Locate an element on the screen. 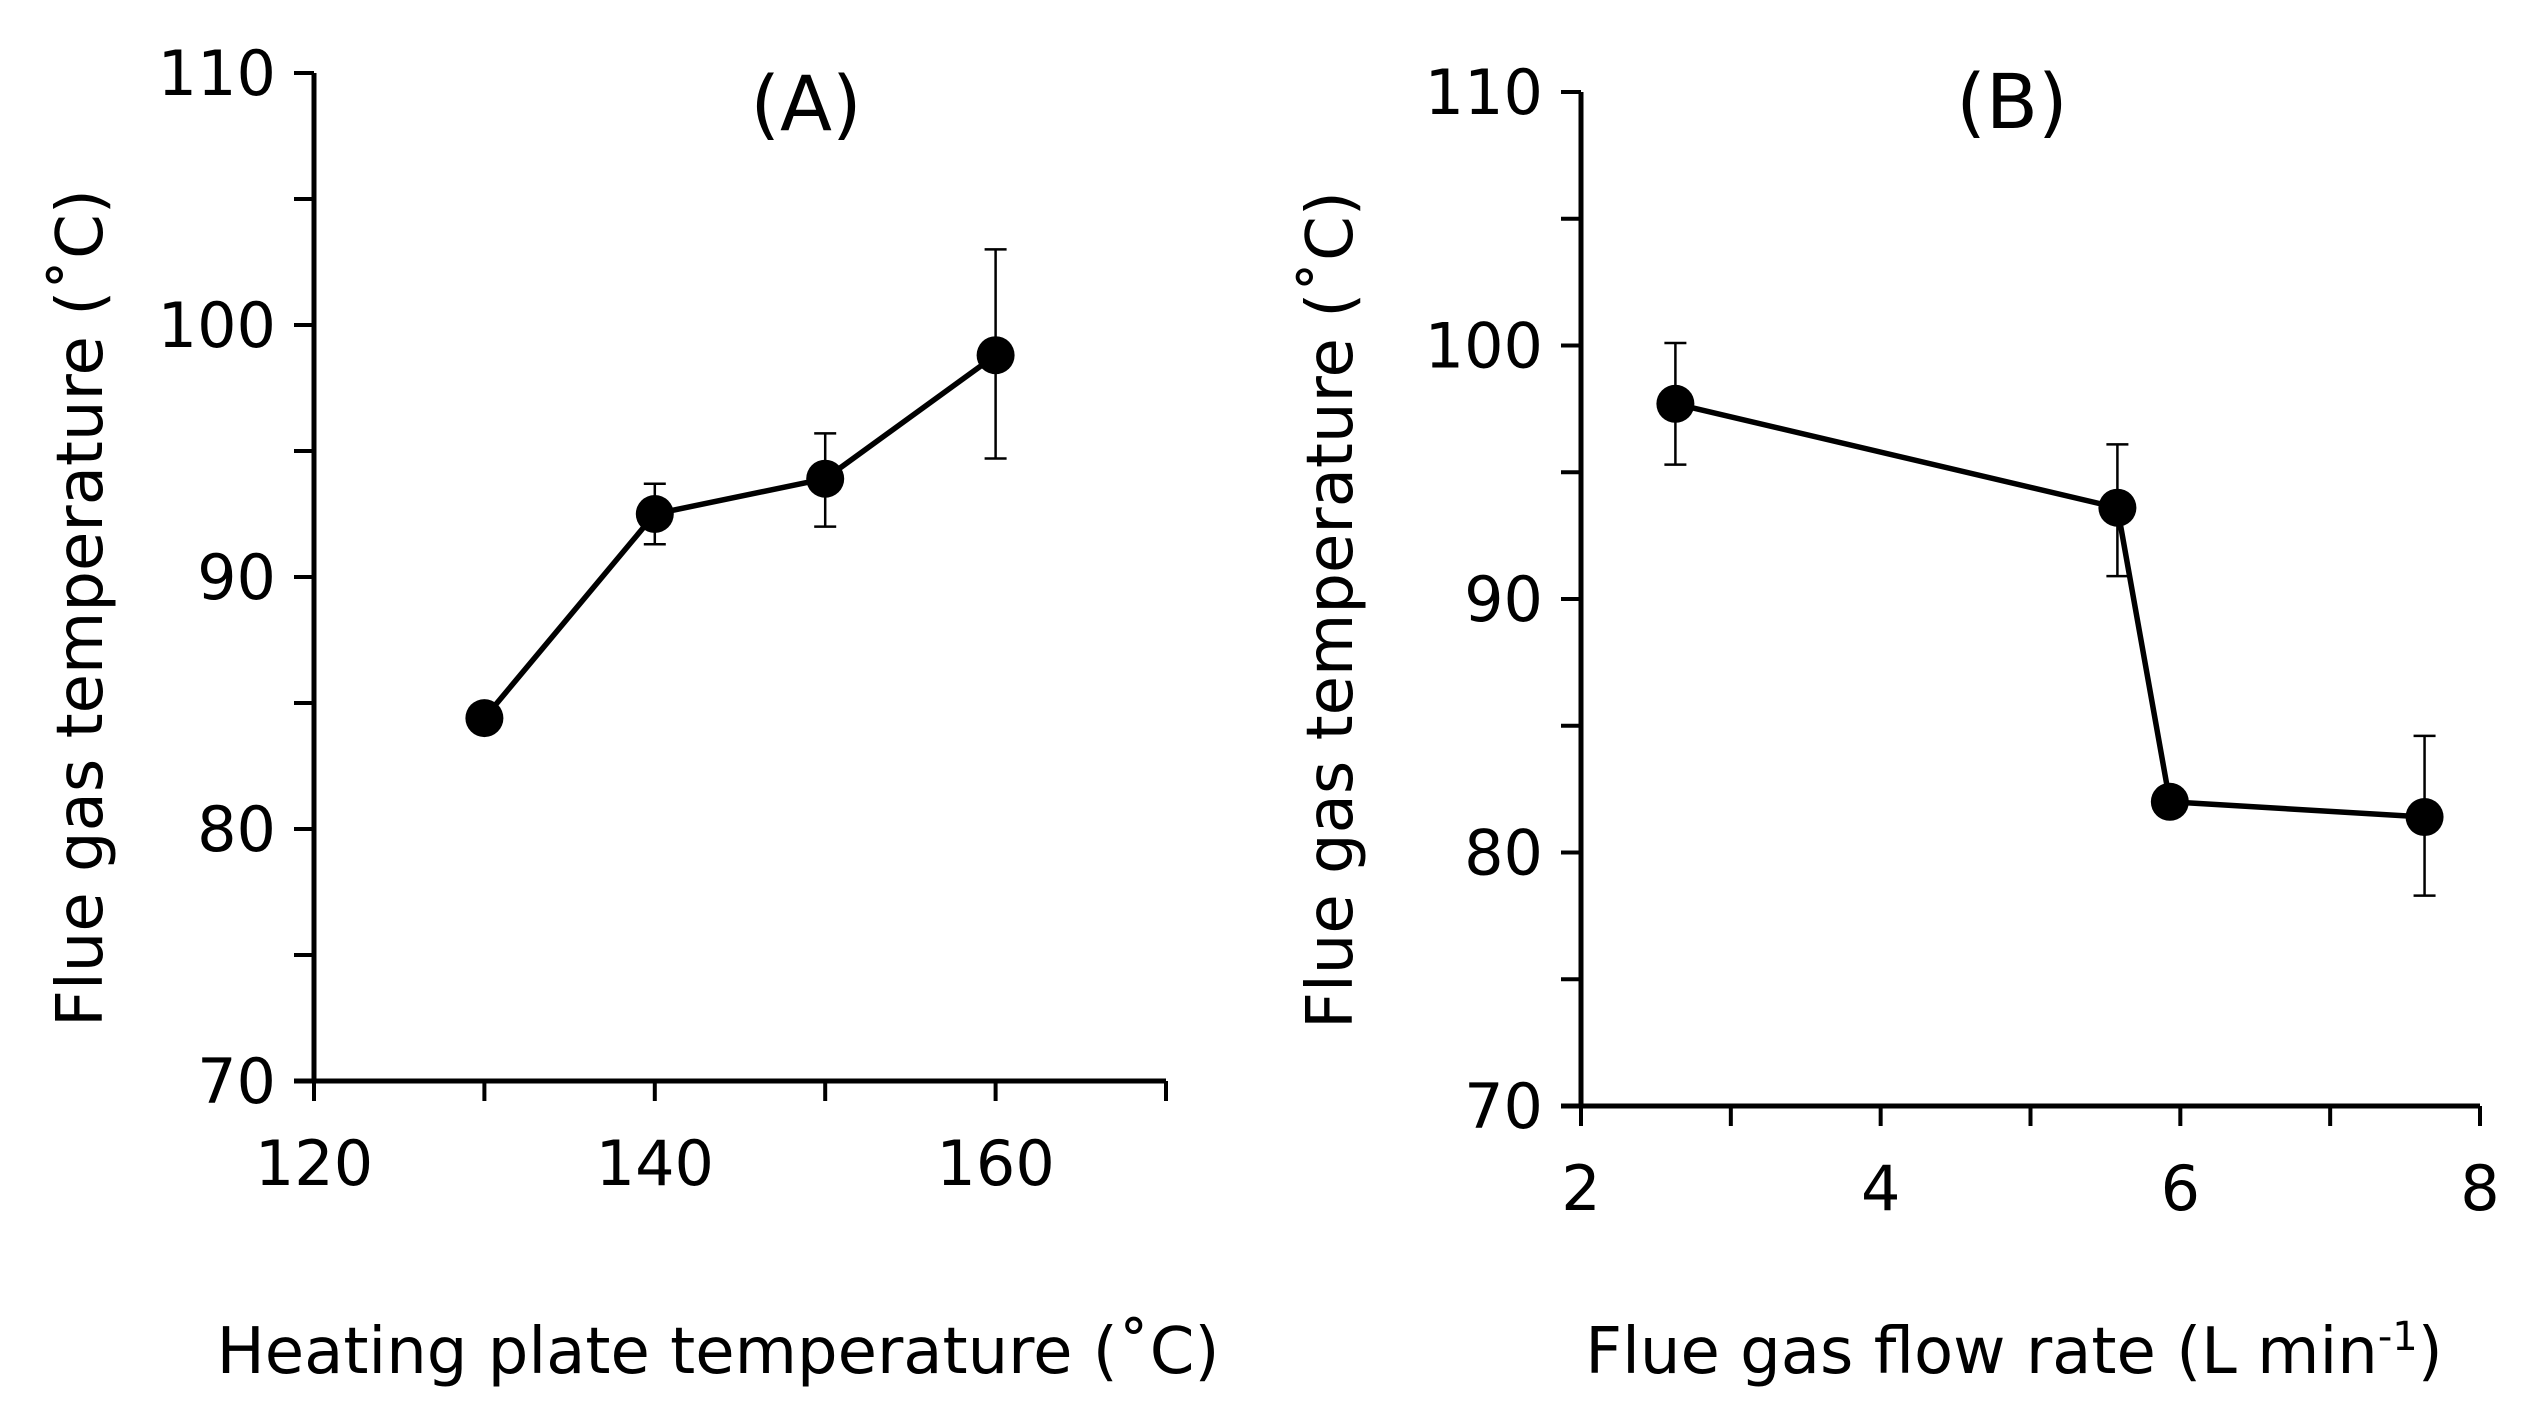  panel-b-y-tick-label: 100 is located at coordinates (1484, 346).